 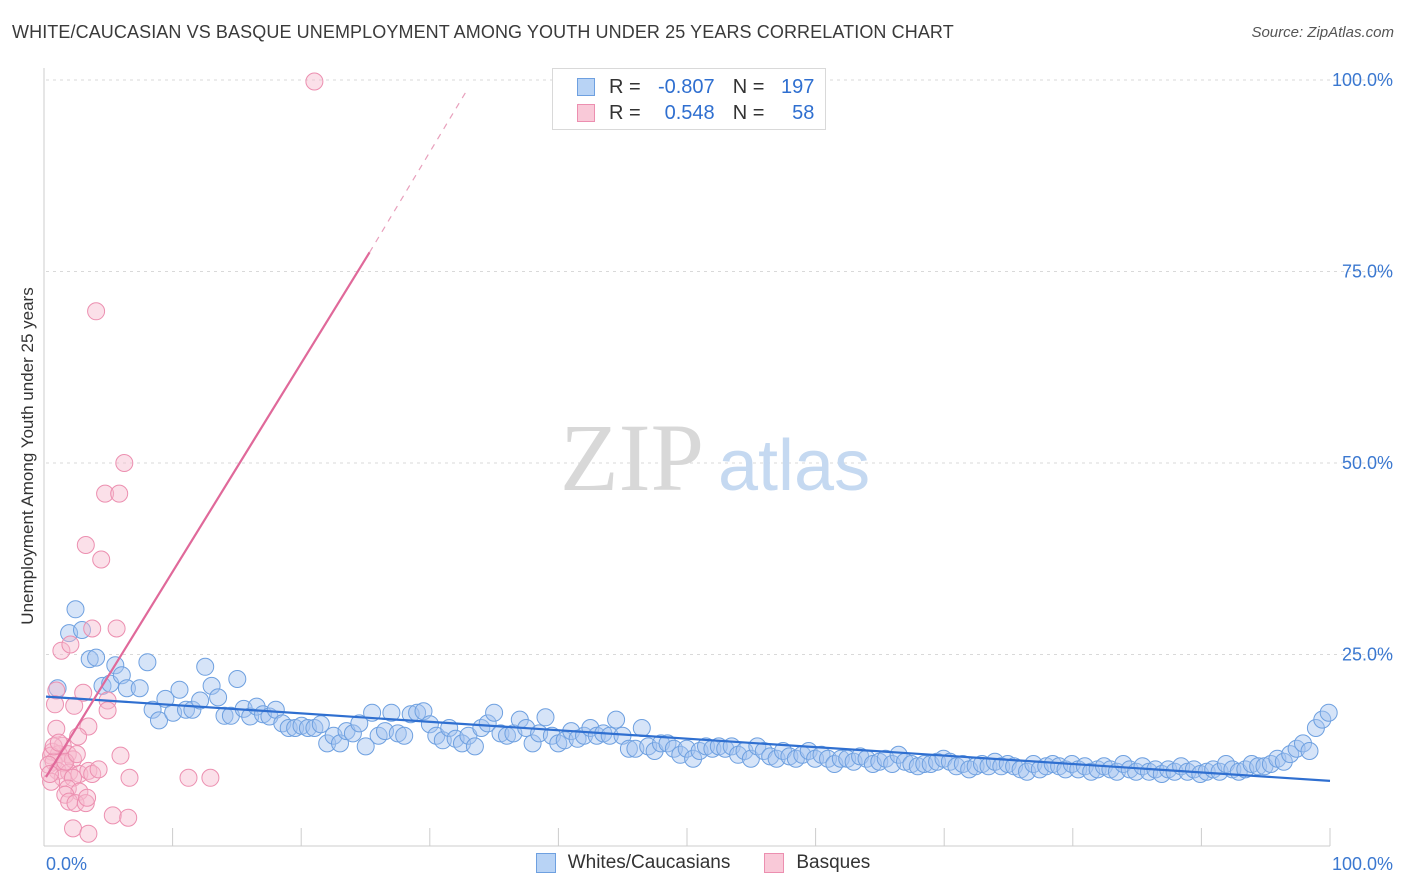 I want to click on trend-line-whites, so click(x=688, y=738).